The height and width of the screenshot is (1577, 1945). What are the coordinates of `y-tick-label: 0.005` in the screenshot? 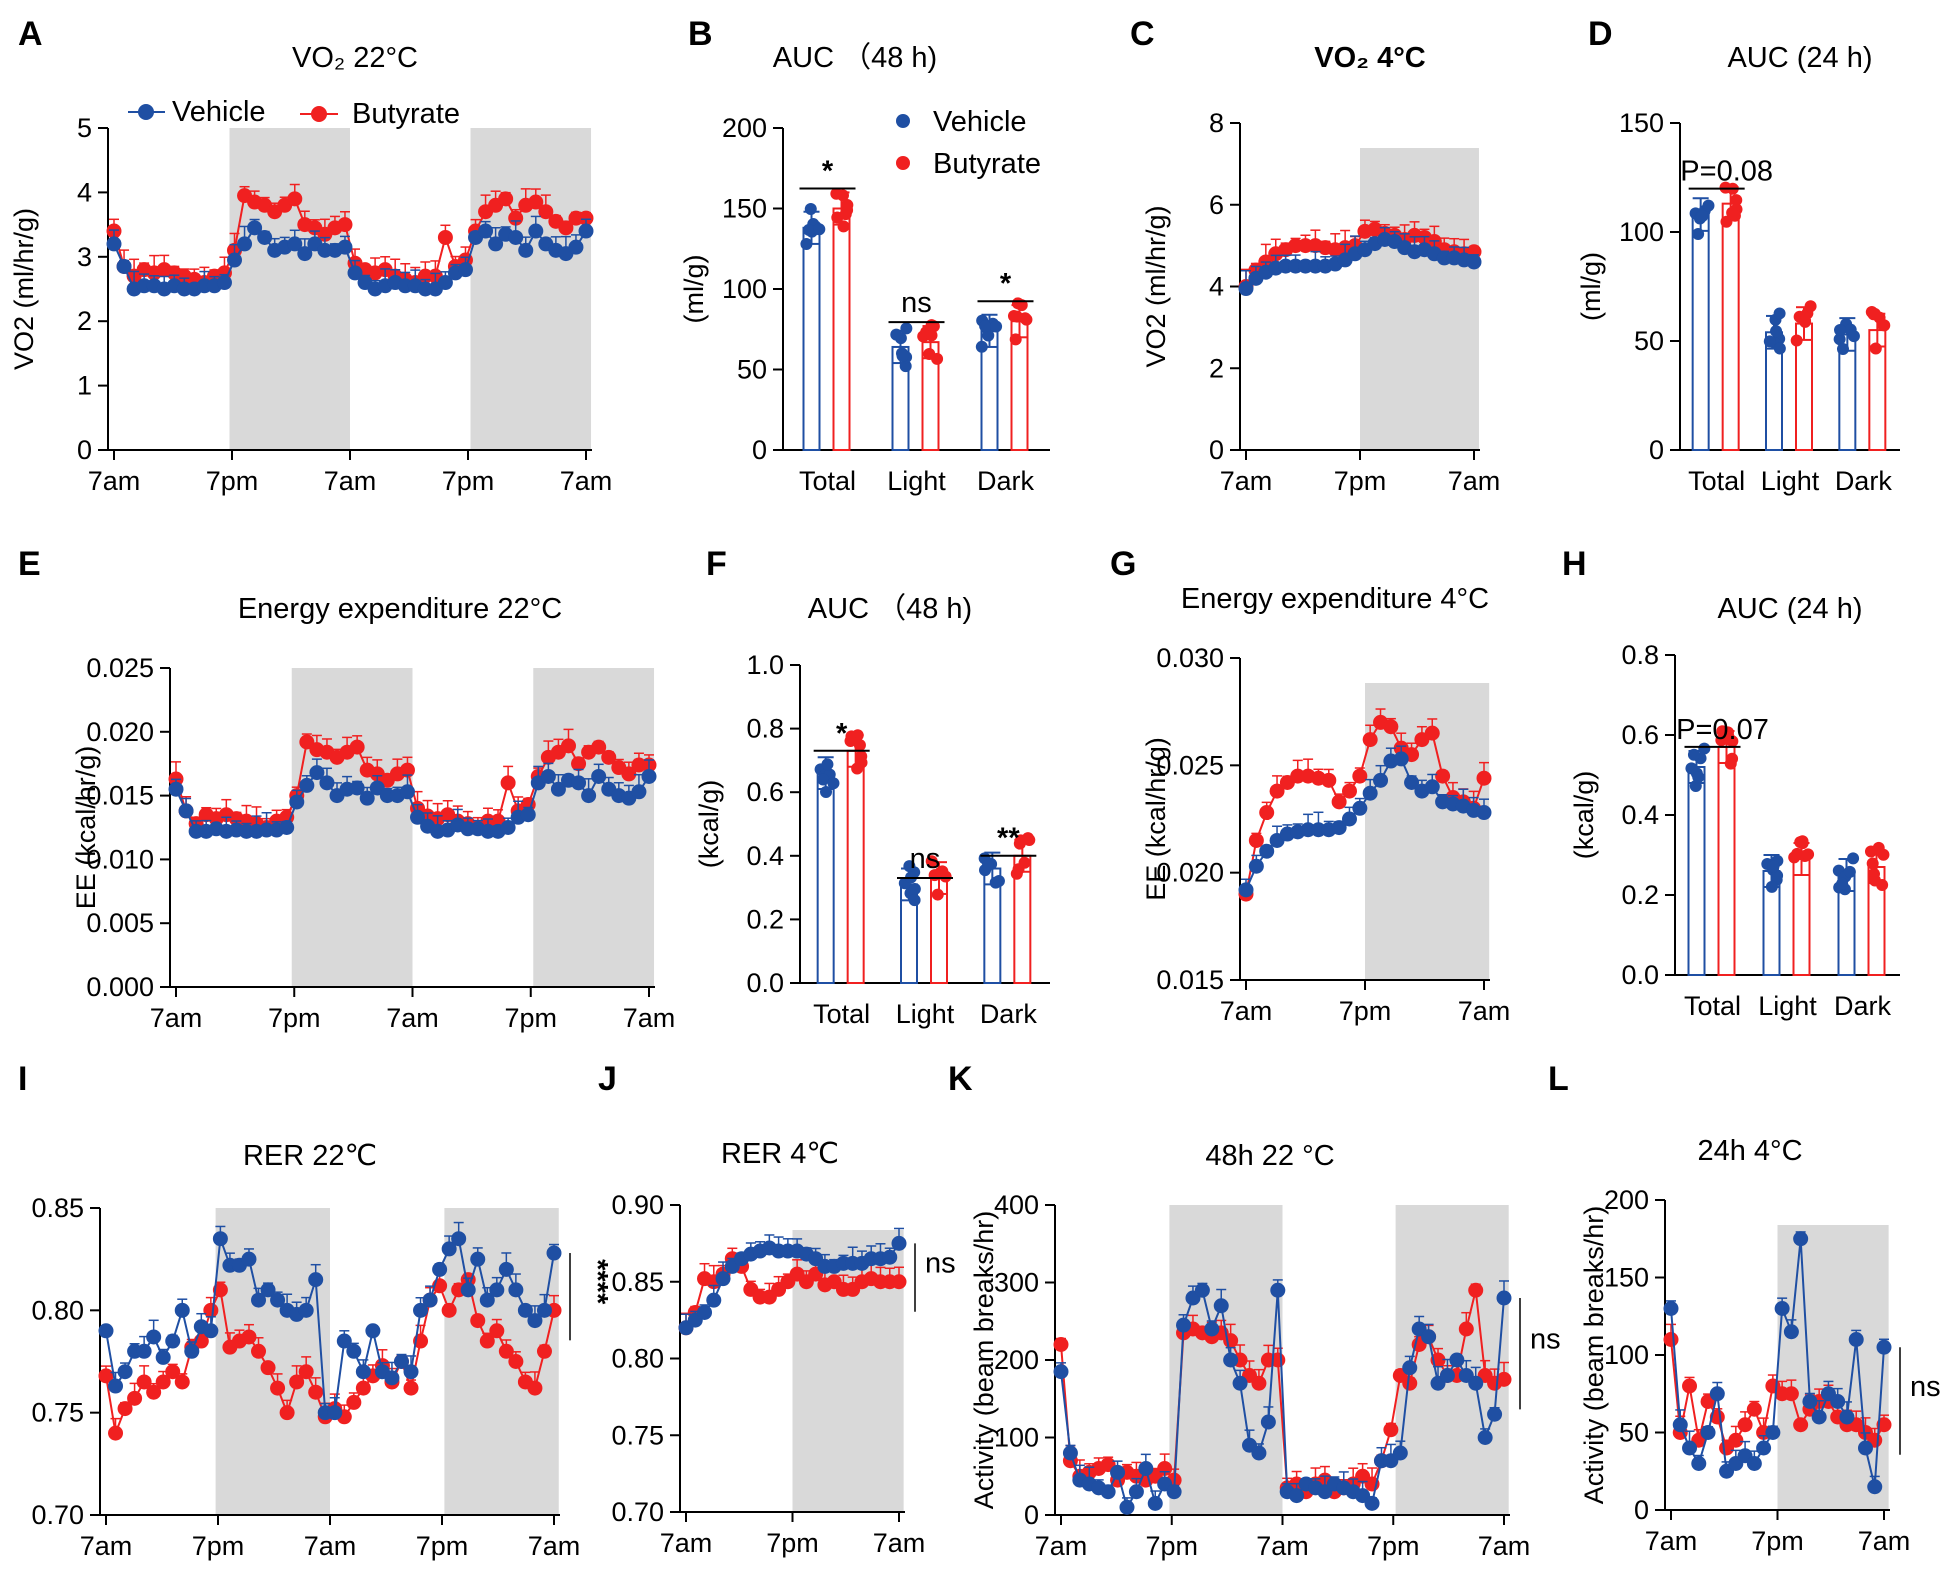 It's located at (120, 923).